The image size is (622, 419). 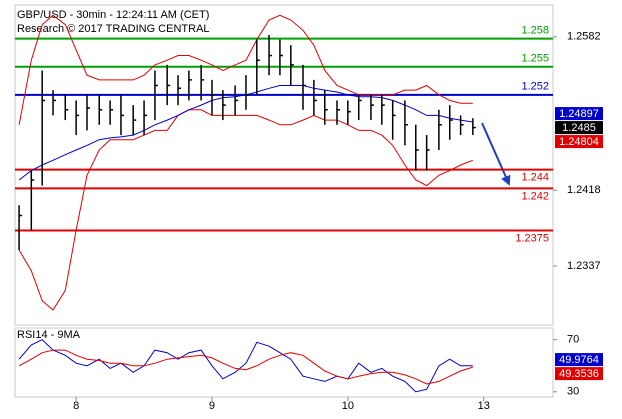 I want to click on x-tick-label: 10, so click(x=348, y=406).